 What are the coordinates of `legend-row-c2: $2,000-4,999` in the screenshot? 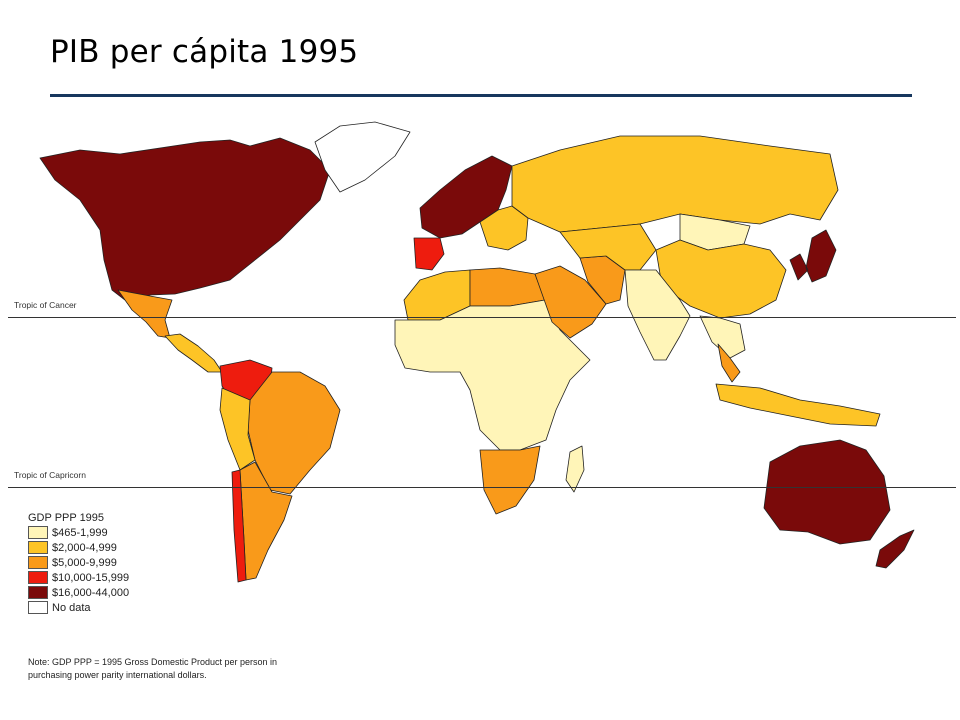 It's located at (78, 547).